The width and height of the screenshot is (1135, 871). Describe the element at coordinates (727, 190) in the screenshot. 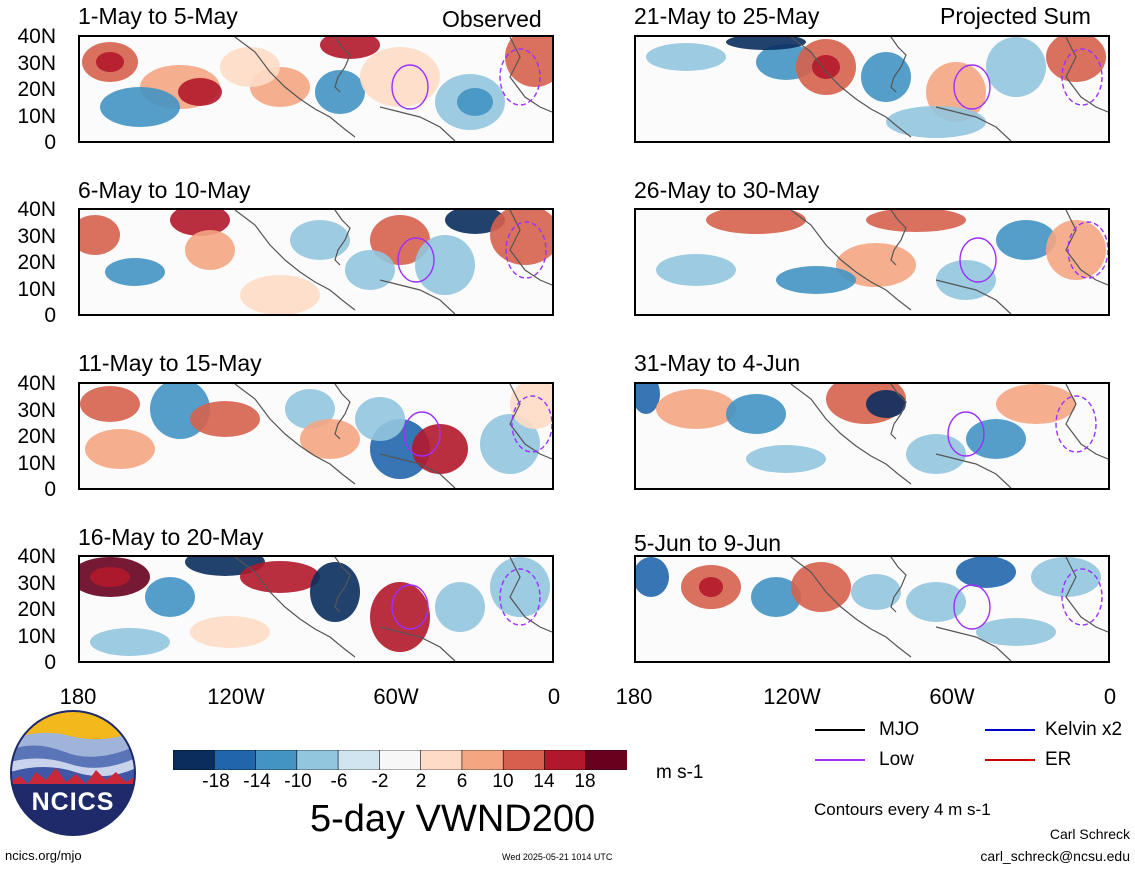

I see `panel-title-6: 26-May to 30-May` at that location.